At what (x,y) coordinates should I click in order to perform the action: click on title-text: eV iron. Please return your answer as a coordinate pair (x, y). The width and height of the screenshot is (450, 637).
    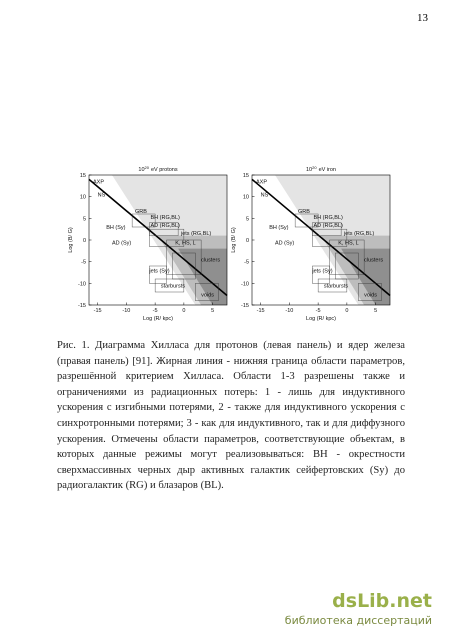
    Looking at the image, I should click on (327, 170).